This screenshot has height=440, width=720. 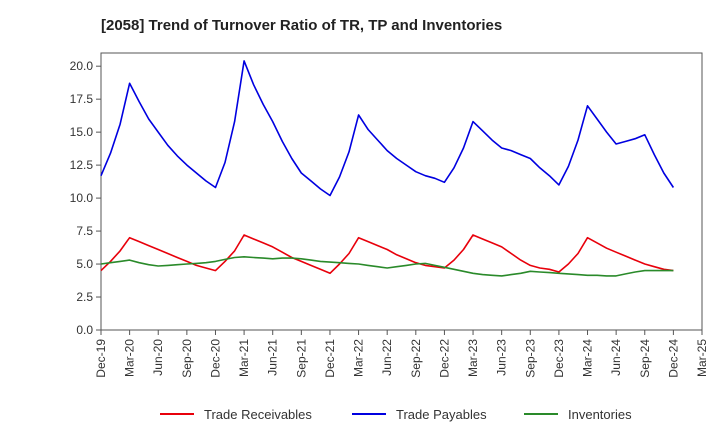 I want to click on x-tick-label: Mar-22, so click(x=359, y=358).